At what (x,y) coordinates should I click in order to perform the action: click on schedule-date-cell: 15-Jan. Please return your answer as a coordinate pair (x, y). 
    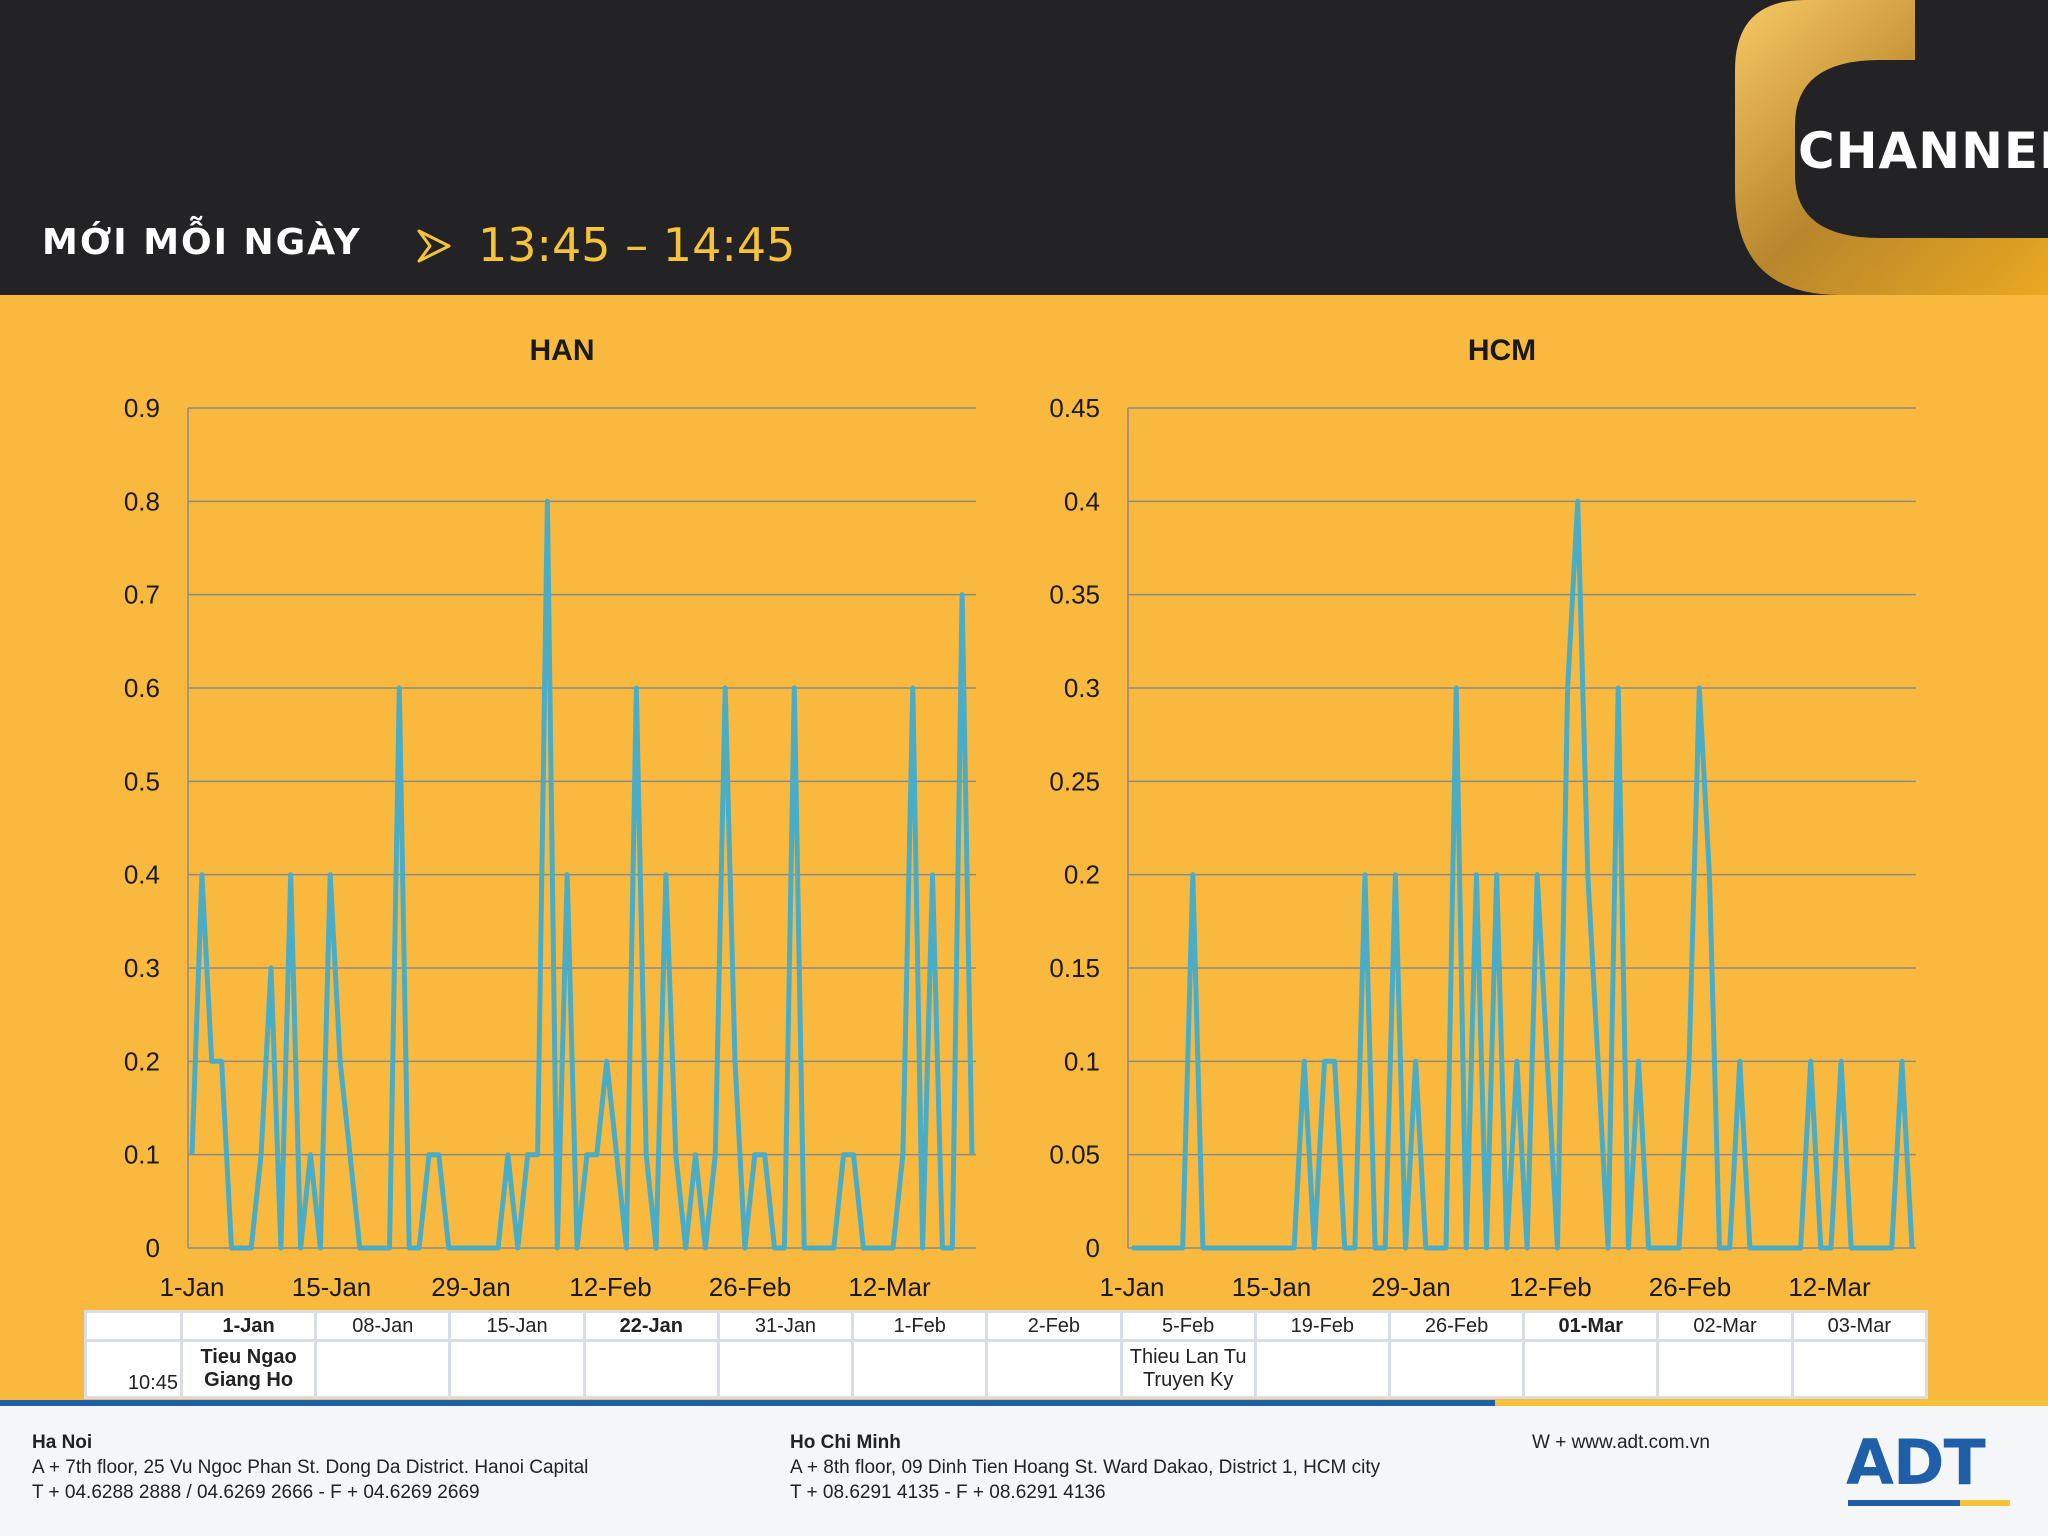
    Looking at the image, I should click on (517, 1326).